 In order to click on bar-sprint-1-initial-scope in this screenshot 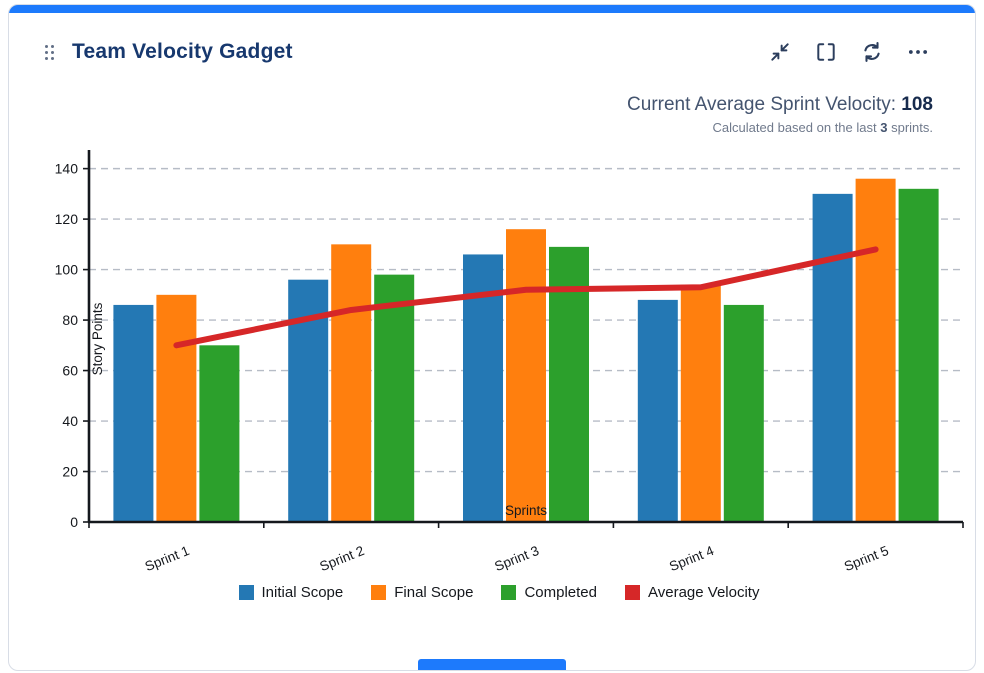, I will do `click(133, 413)`.